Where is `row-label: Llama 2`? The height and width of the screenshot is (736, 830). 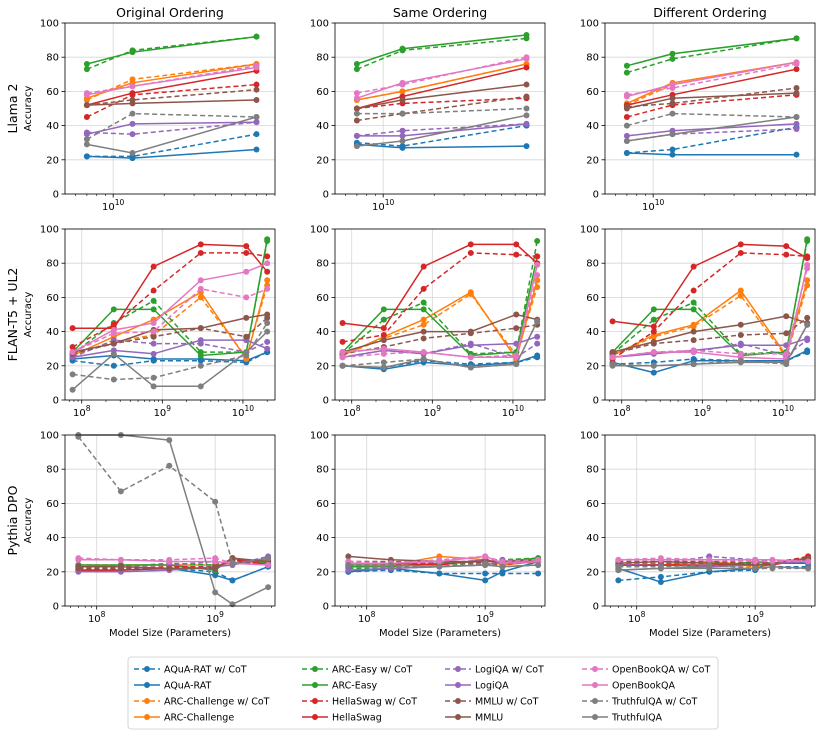 row-label: Llama 2 is located at coordinates (12, 109).